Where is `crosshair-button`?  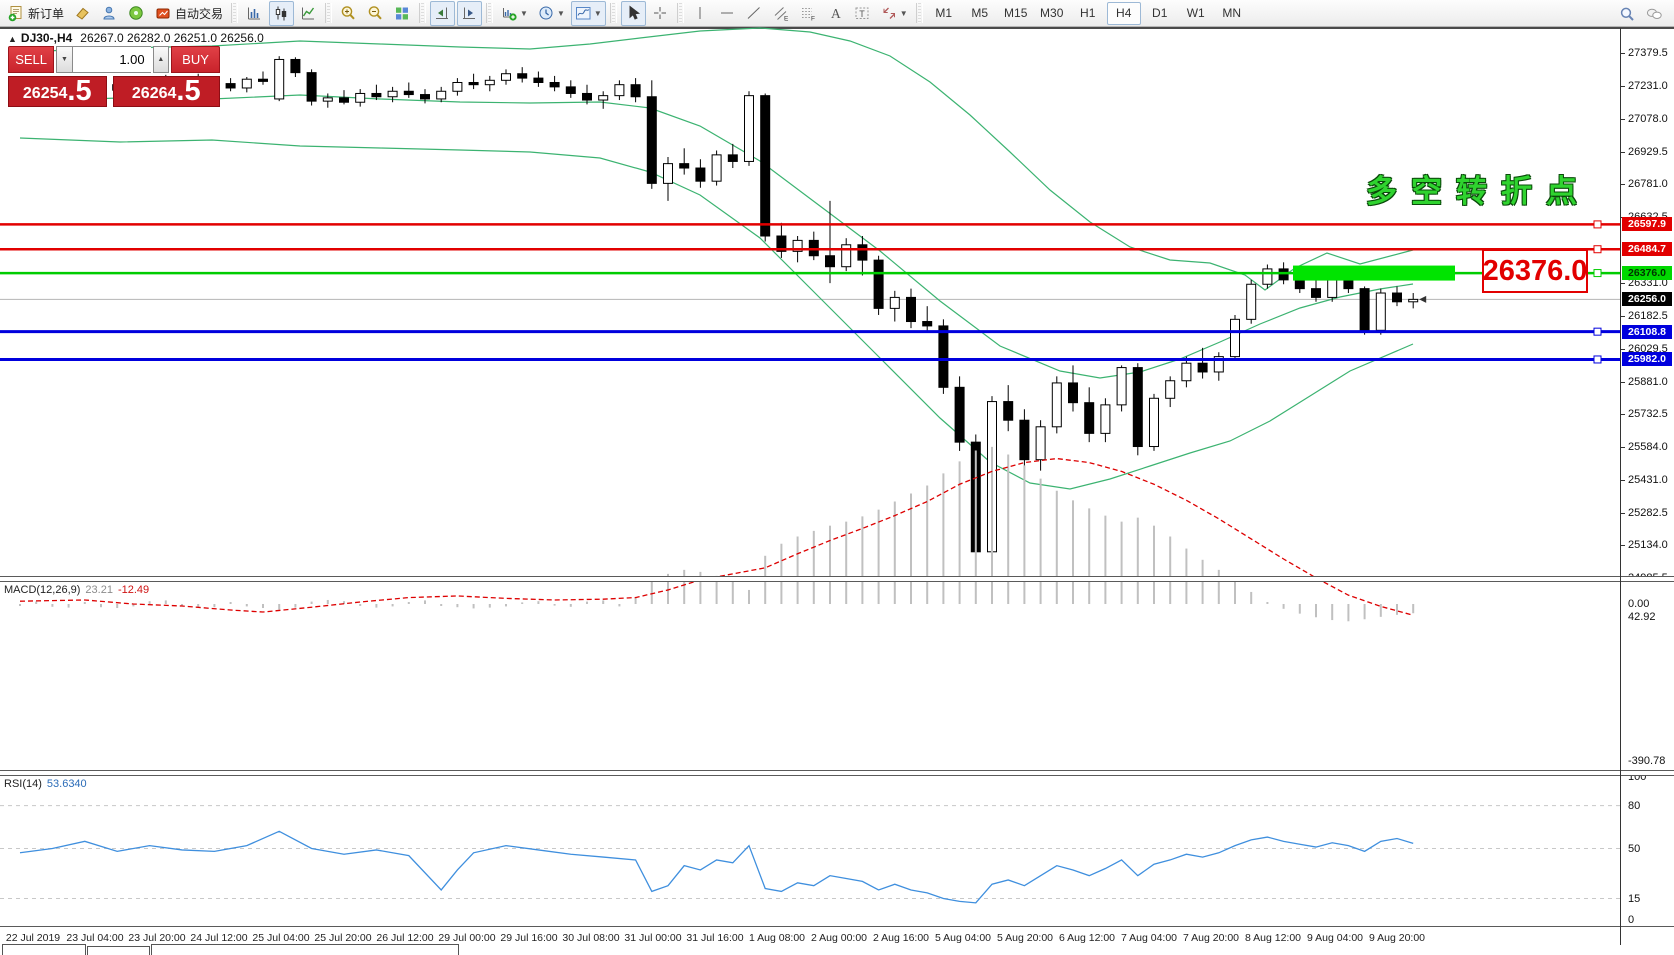 crosshair-button is located at coordinates (660, 13).